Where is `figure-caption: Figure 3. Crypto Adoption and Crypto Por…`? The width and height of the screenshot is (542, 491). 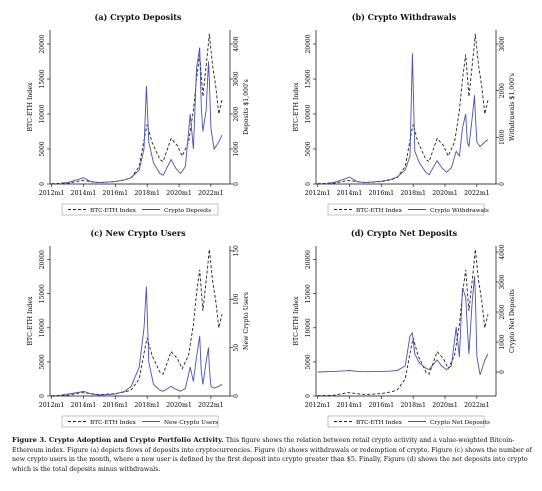 figure-caption: Figure 3. Crypto Adoption and Crypto Por… is located at coordinates (272, 455).